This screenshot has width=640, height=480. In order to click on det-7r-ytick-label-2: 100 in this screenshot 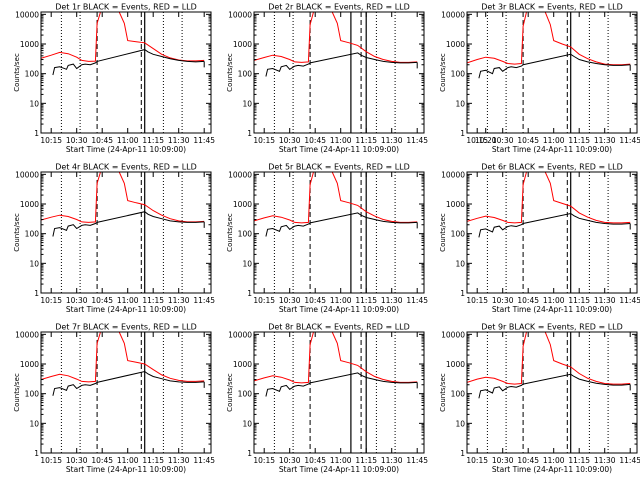, I will do `click(32, 394)`.